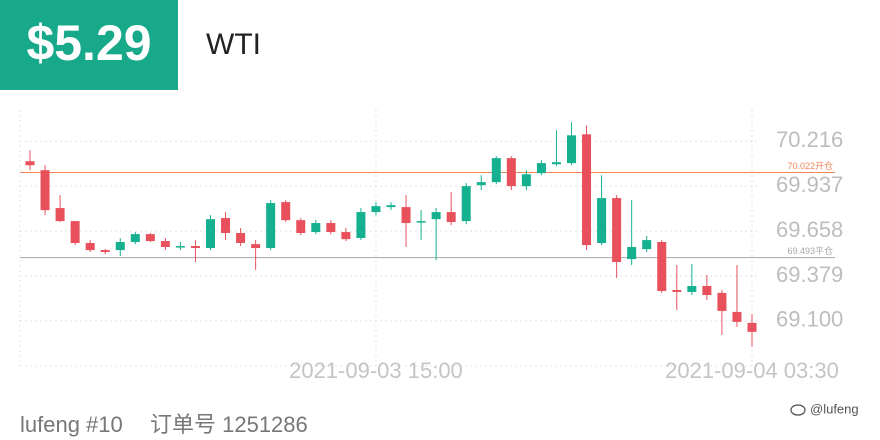 The height and width of the screenshot is (440, 880). Describe the element at coordinates (798, 410) in the screenshot. I see `watermark-icon` at that location.